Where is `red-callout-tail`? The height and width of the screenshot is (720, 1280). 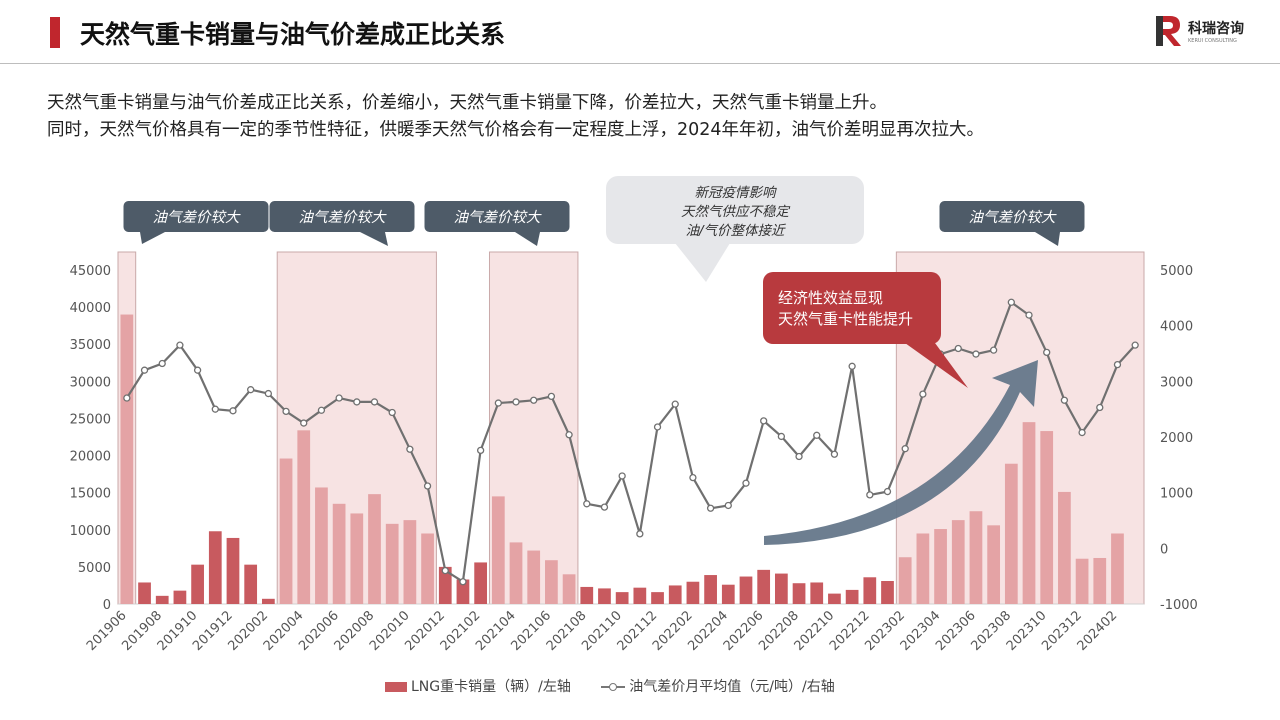 red-callout-tail is located at coordinates (936, 365).